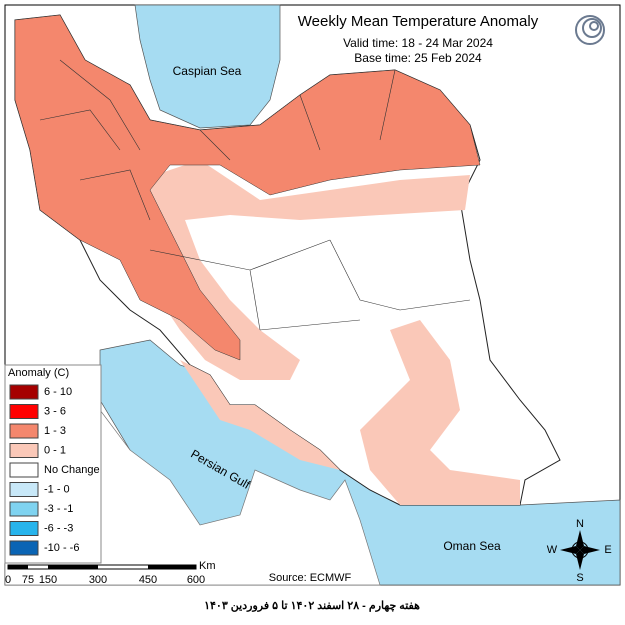  What do you see at coordinates (590, 30) in the screenshot?
I see `logo` at bounding box center [590, 30].